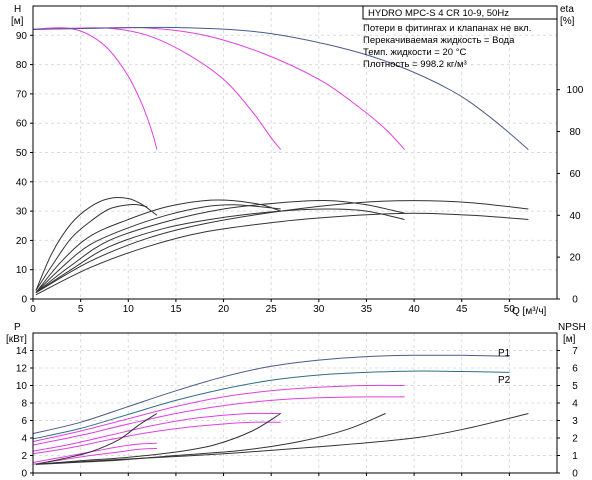 The height and width of the screenshot is (480, 592). I want to click on label-p2: P2, so click(504, 380).